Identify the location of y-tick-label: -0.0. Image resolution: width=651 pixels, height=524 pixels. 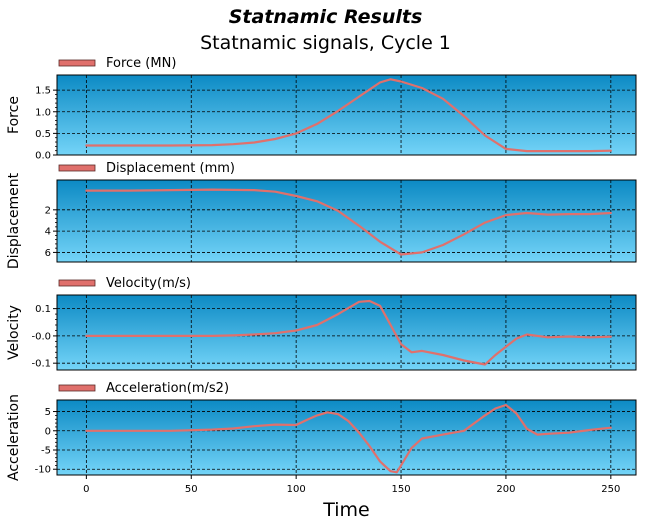
(41, 336).